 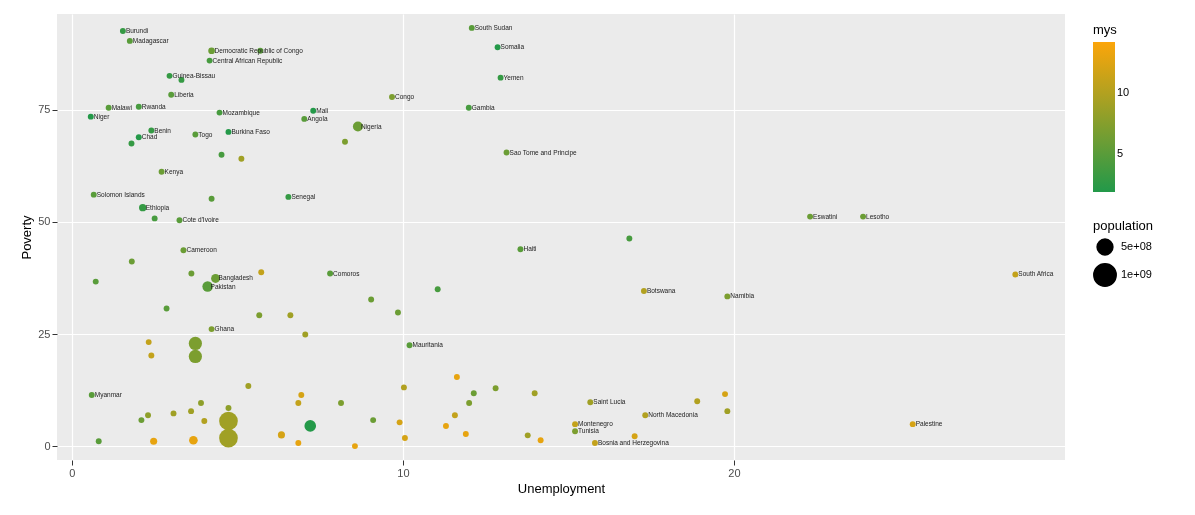 What do you see at coordinates (1123, 92) in the screenshot?
I see `color-bar-label: 10` at bounding box center [1123, 92].